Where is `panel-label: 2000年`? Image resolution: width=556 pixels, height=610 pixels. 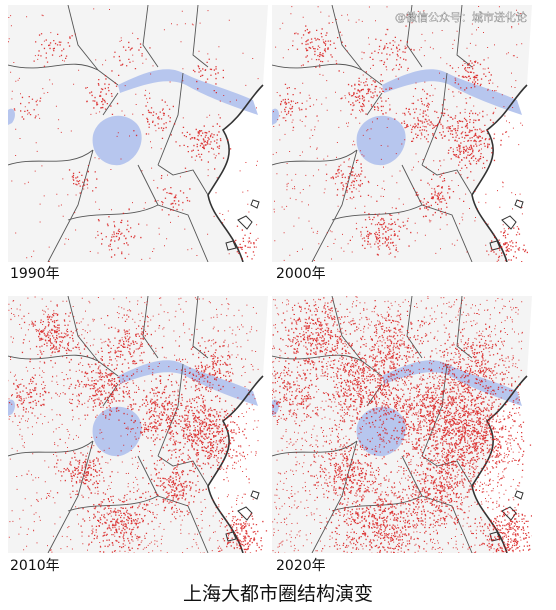 panel-label: 2000年 is located at coordinates (301, 274).